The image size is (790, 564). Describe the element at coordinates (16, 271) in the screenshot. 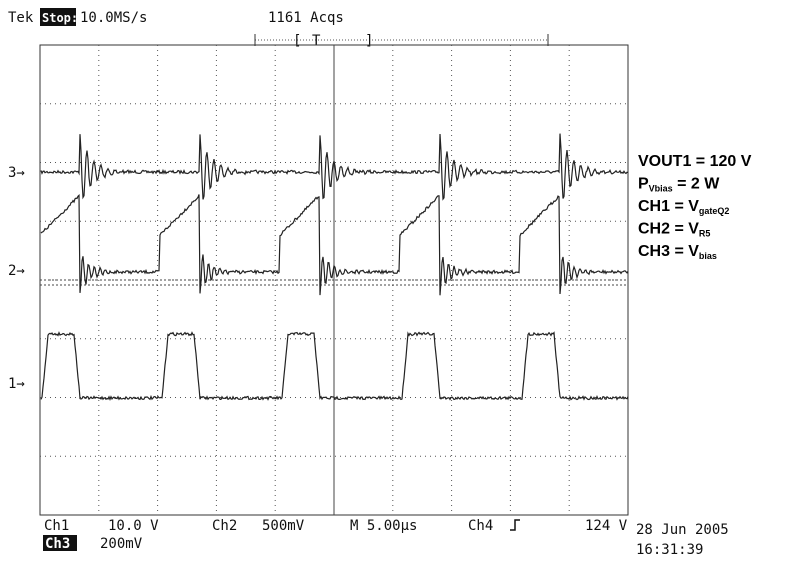

I see `ch2-marker: 2→` at that location.